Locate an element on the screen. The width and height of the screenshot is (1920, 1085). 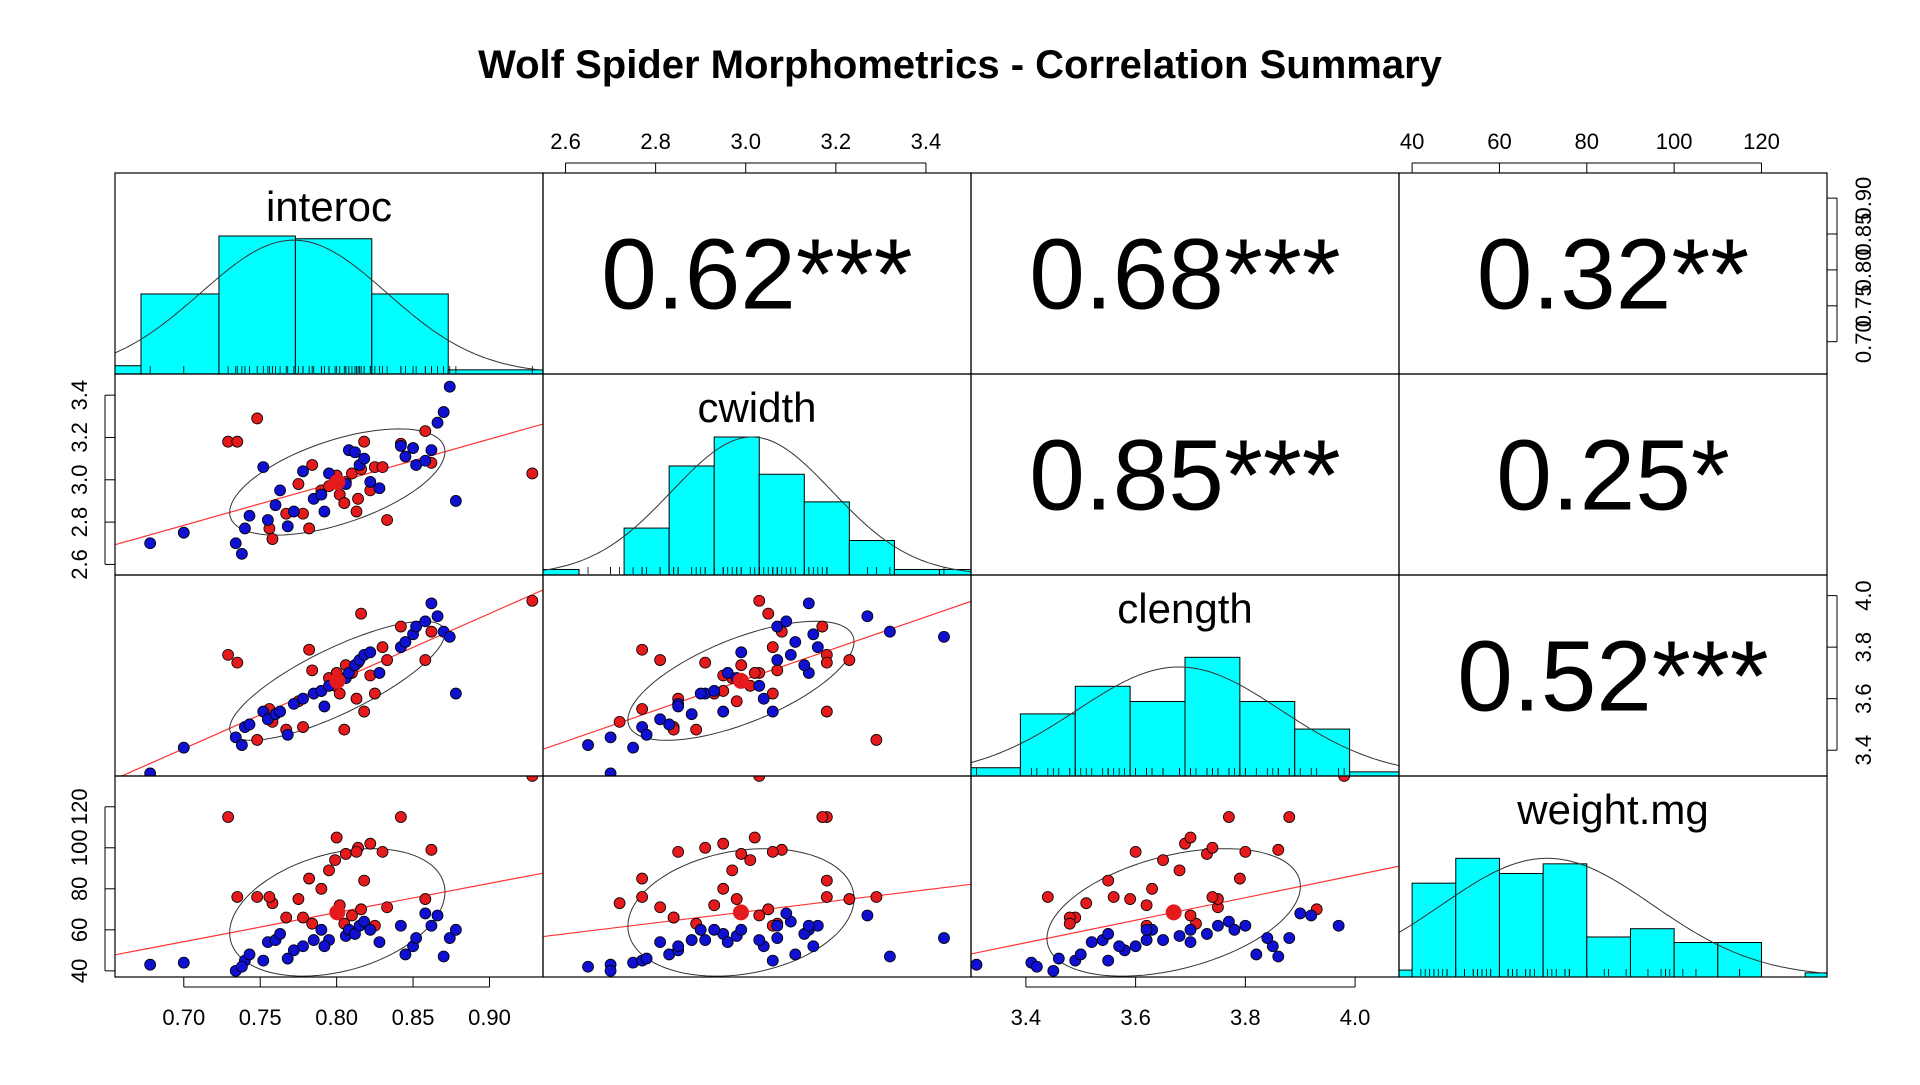
x-tick-label: 60 is located at coordinates (1499, 141).